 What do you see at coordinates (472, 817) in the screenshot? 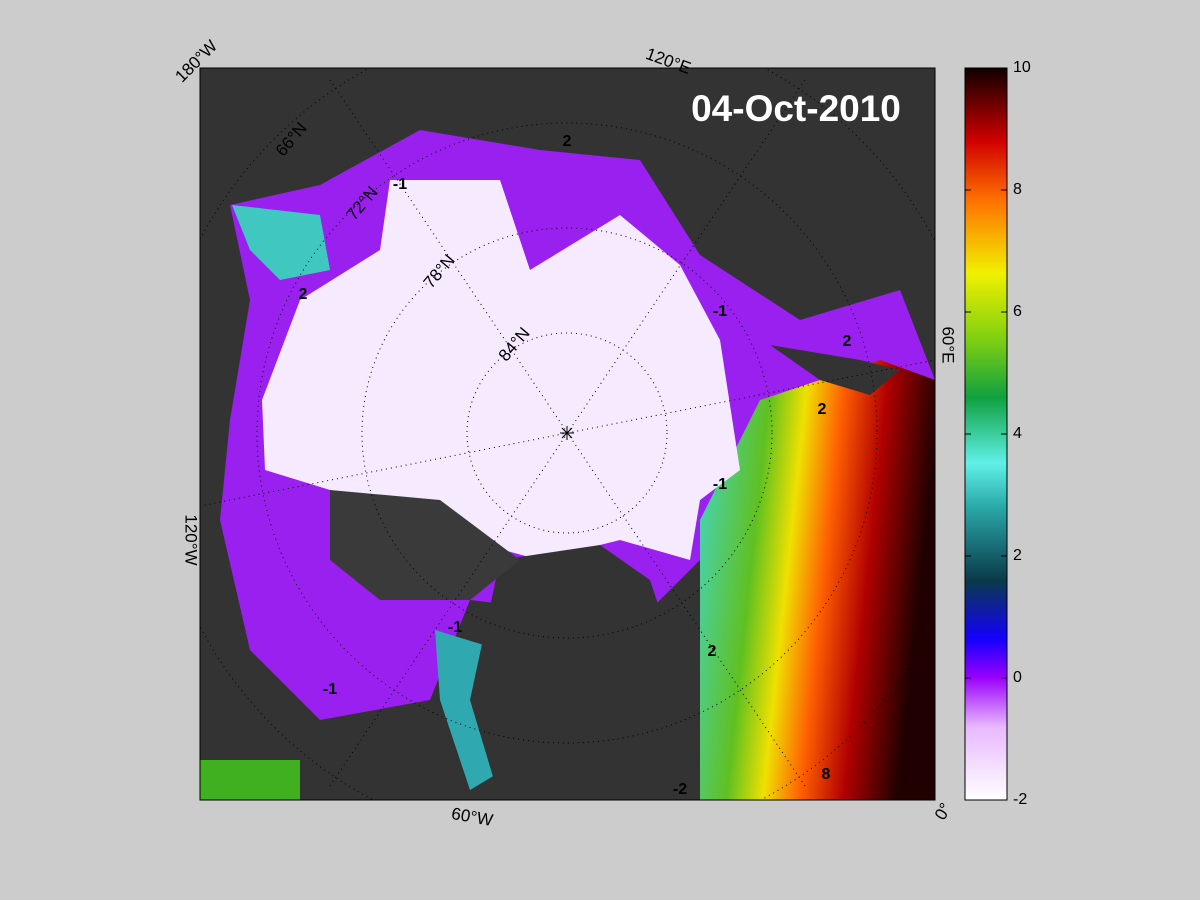
I see `longitude-label: 60°W` at bounding box center [472, 817].